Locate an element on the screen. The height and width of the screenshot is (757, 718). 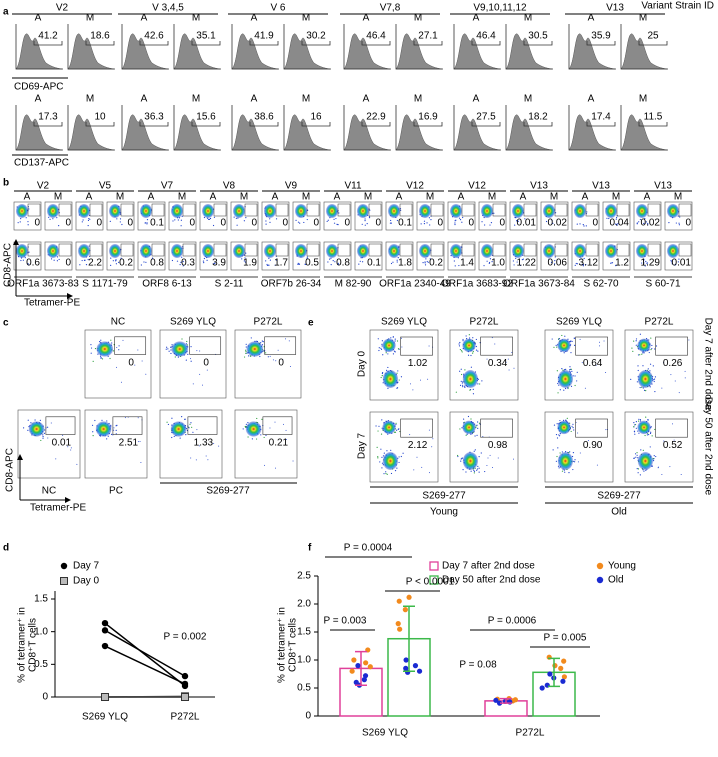
peptide: M 82-90 is located at coordinates (353, 284).